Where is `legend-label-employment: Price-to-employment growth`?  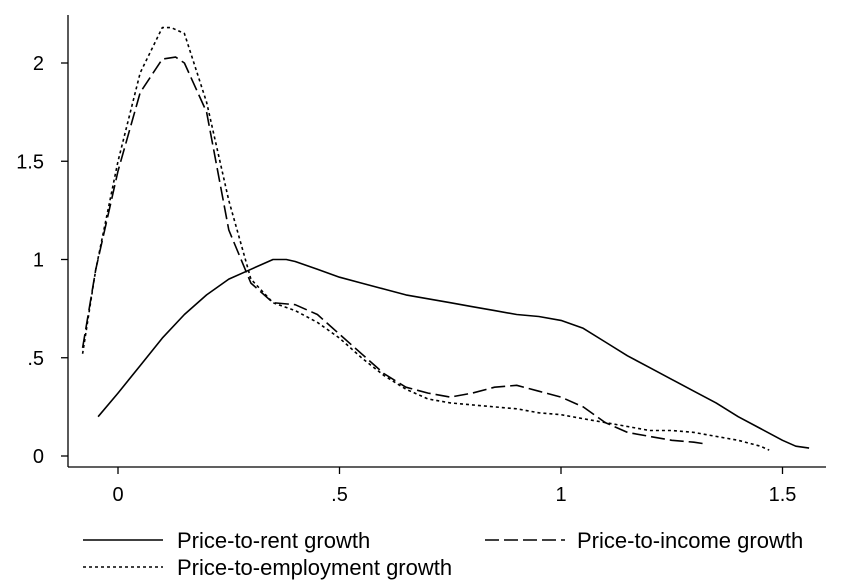
legend-label-employment: Price-to-employment growth is located at coordinates (314, 567).